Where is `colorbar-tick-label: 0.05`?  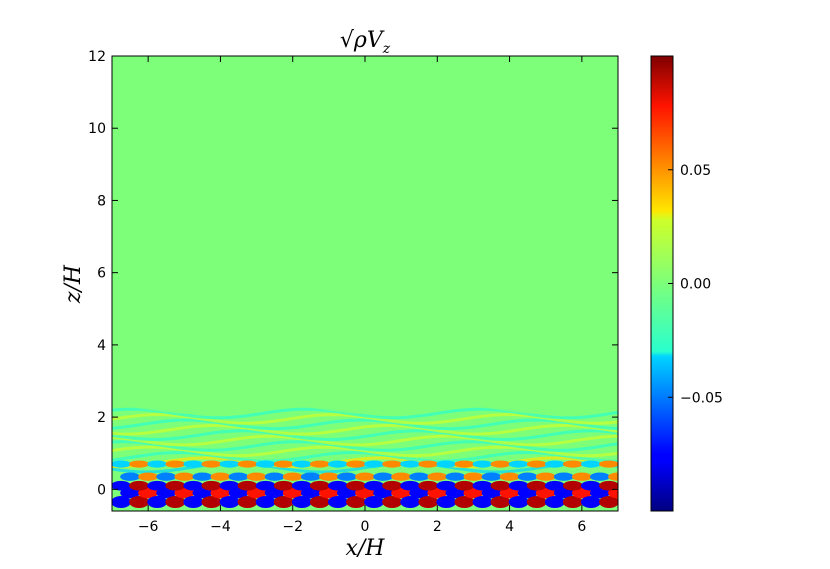 colorbar-tick-label: 0.05 is located at coordinates (695, 171).